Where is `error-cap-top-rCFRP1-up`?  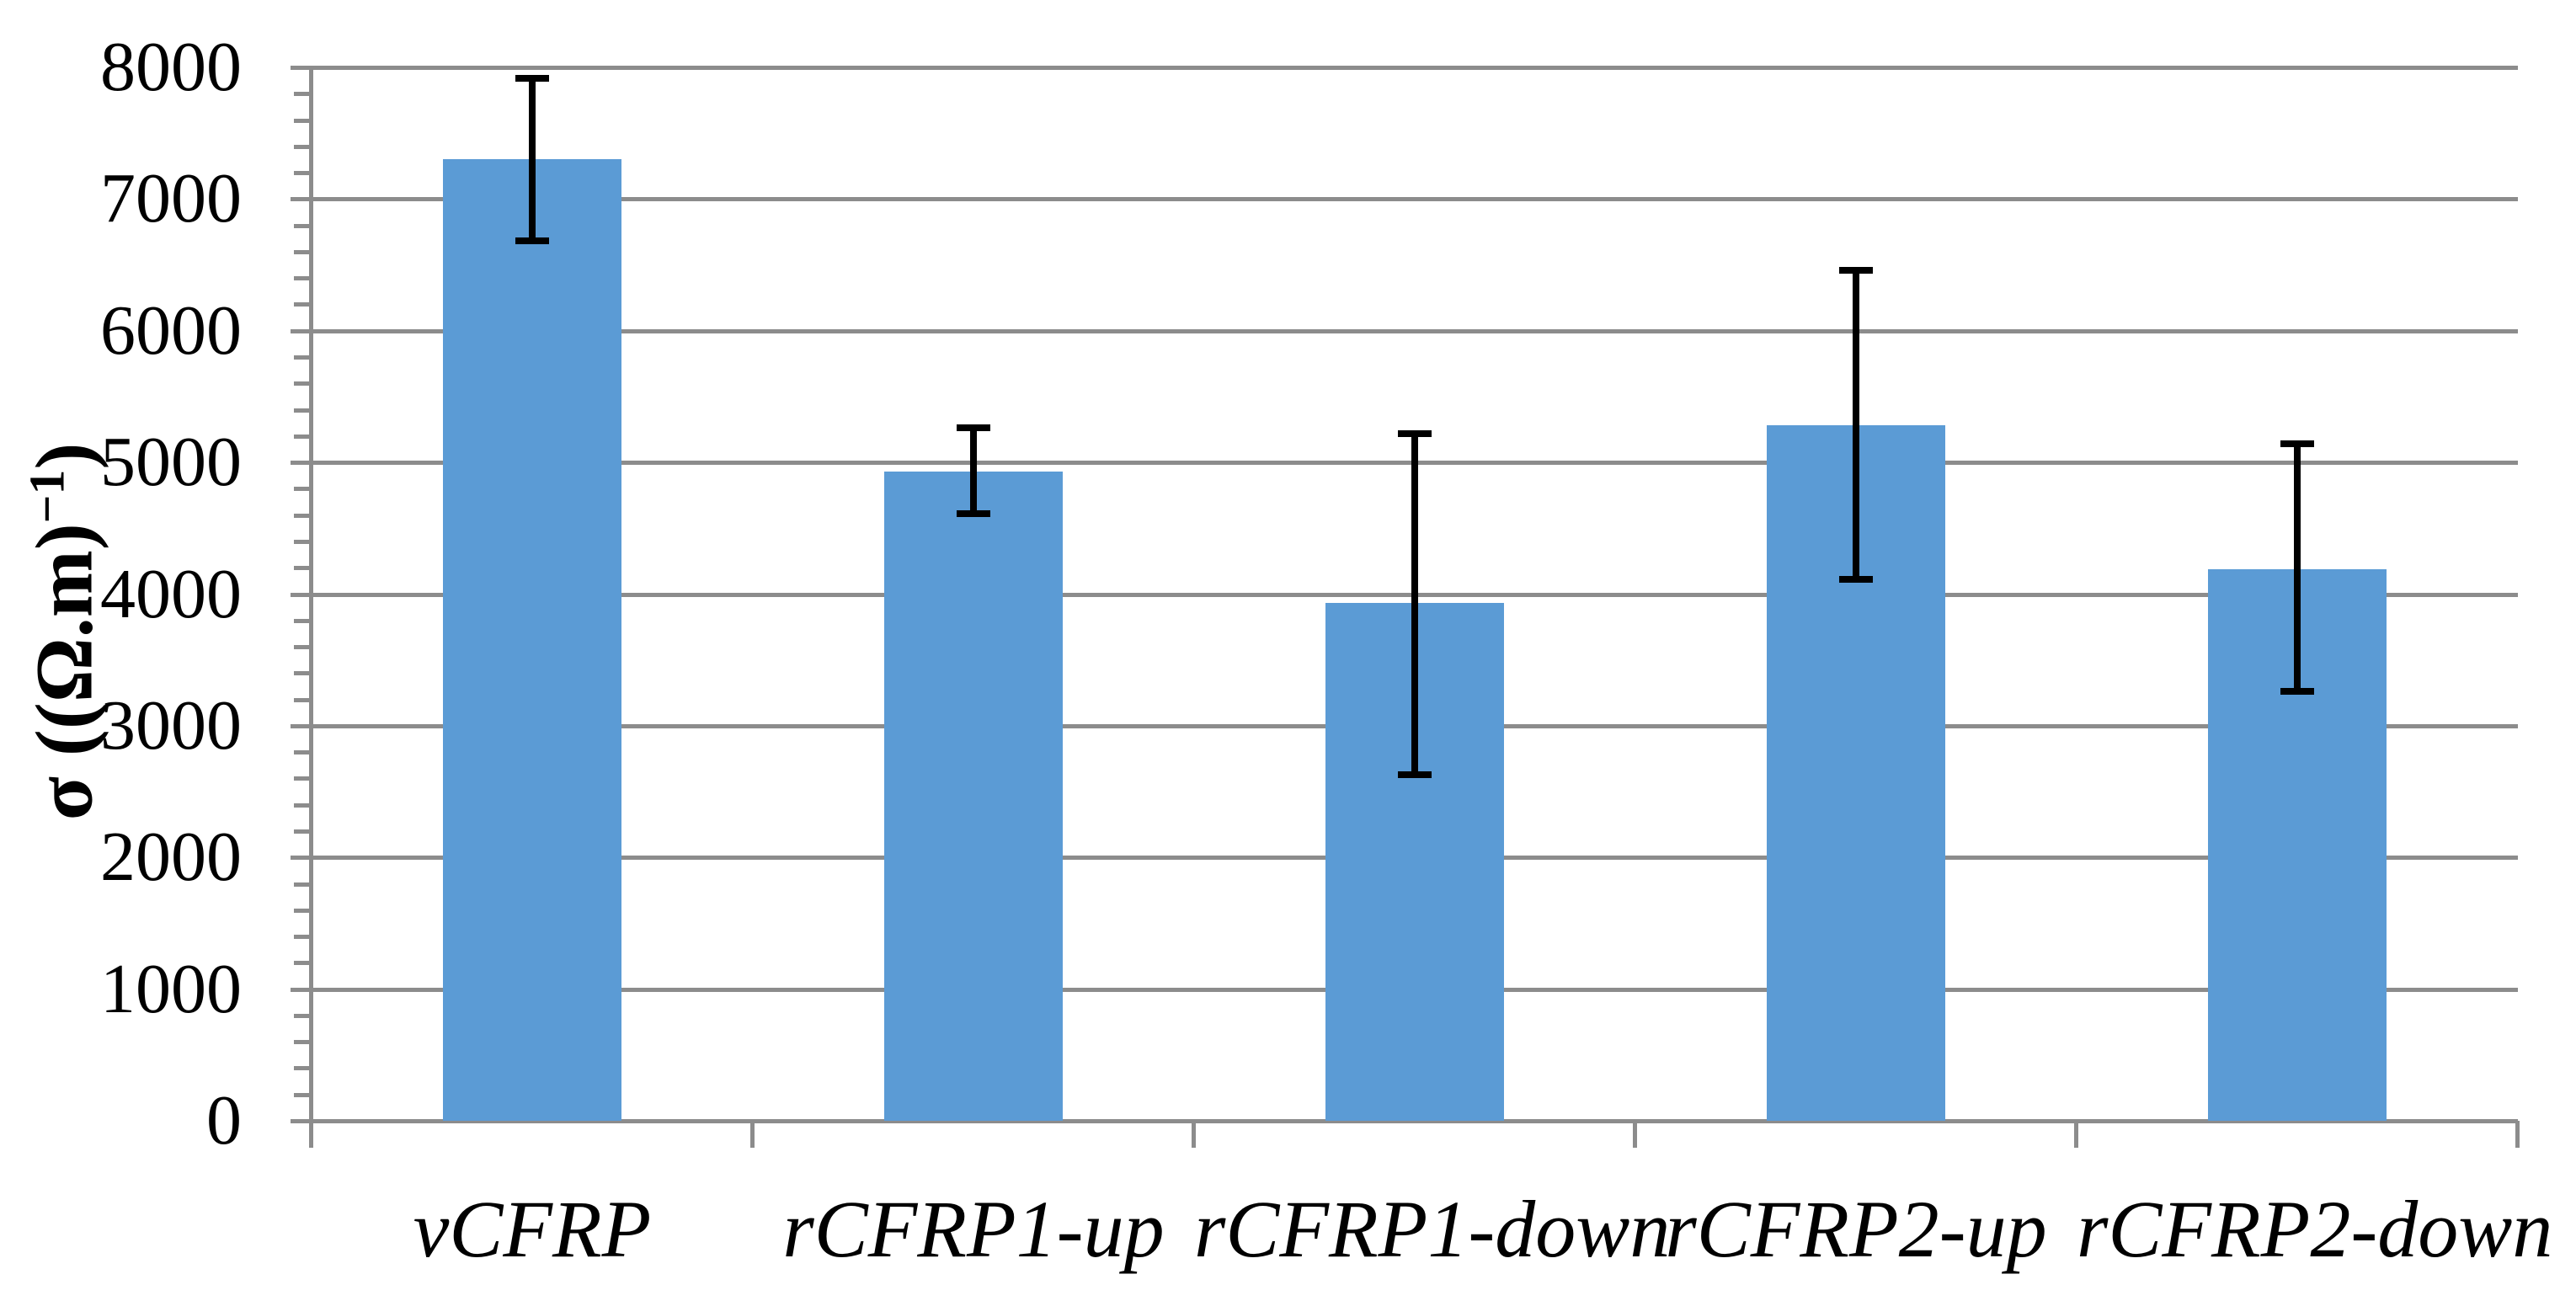 error-cap-top-rCFRP1-up is located at coordinates (973, 427).